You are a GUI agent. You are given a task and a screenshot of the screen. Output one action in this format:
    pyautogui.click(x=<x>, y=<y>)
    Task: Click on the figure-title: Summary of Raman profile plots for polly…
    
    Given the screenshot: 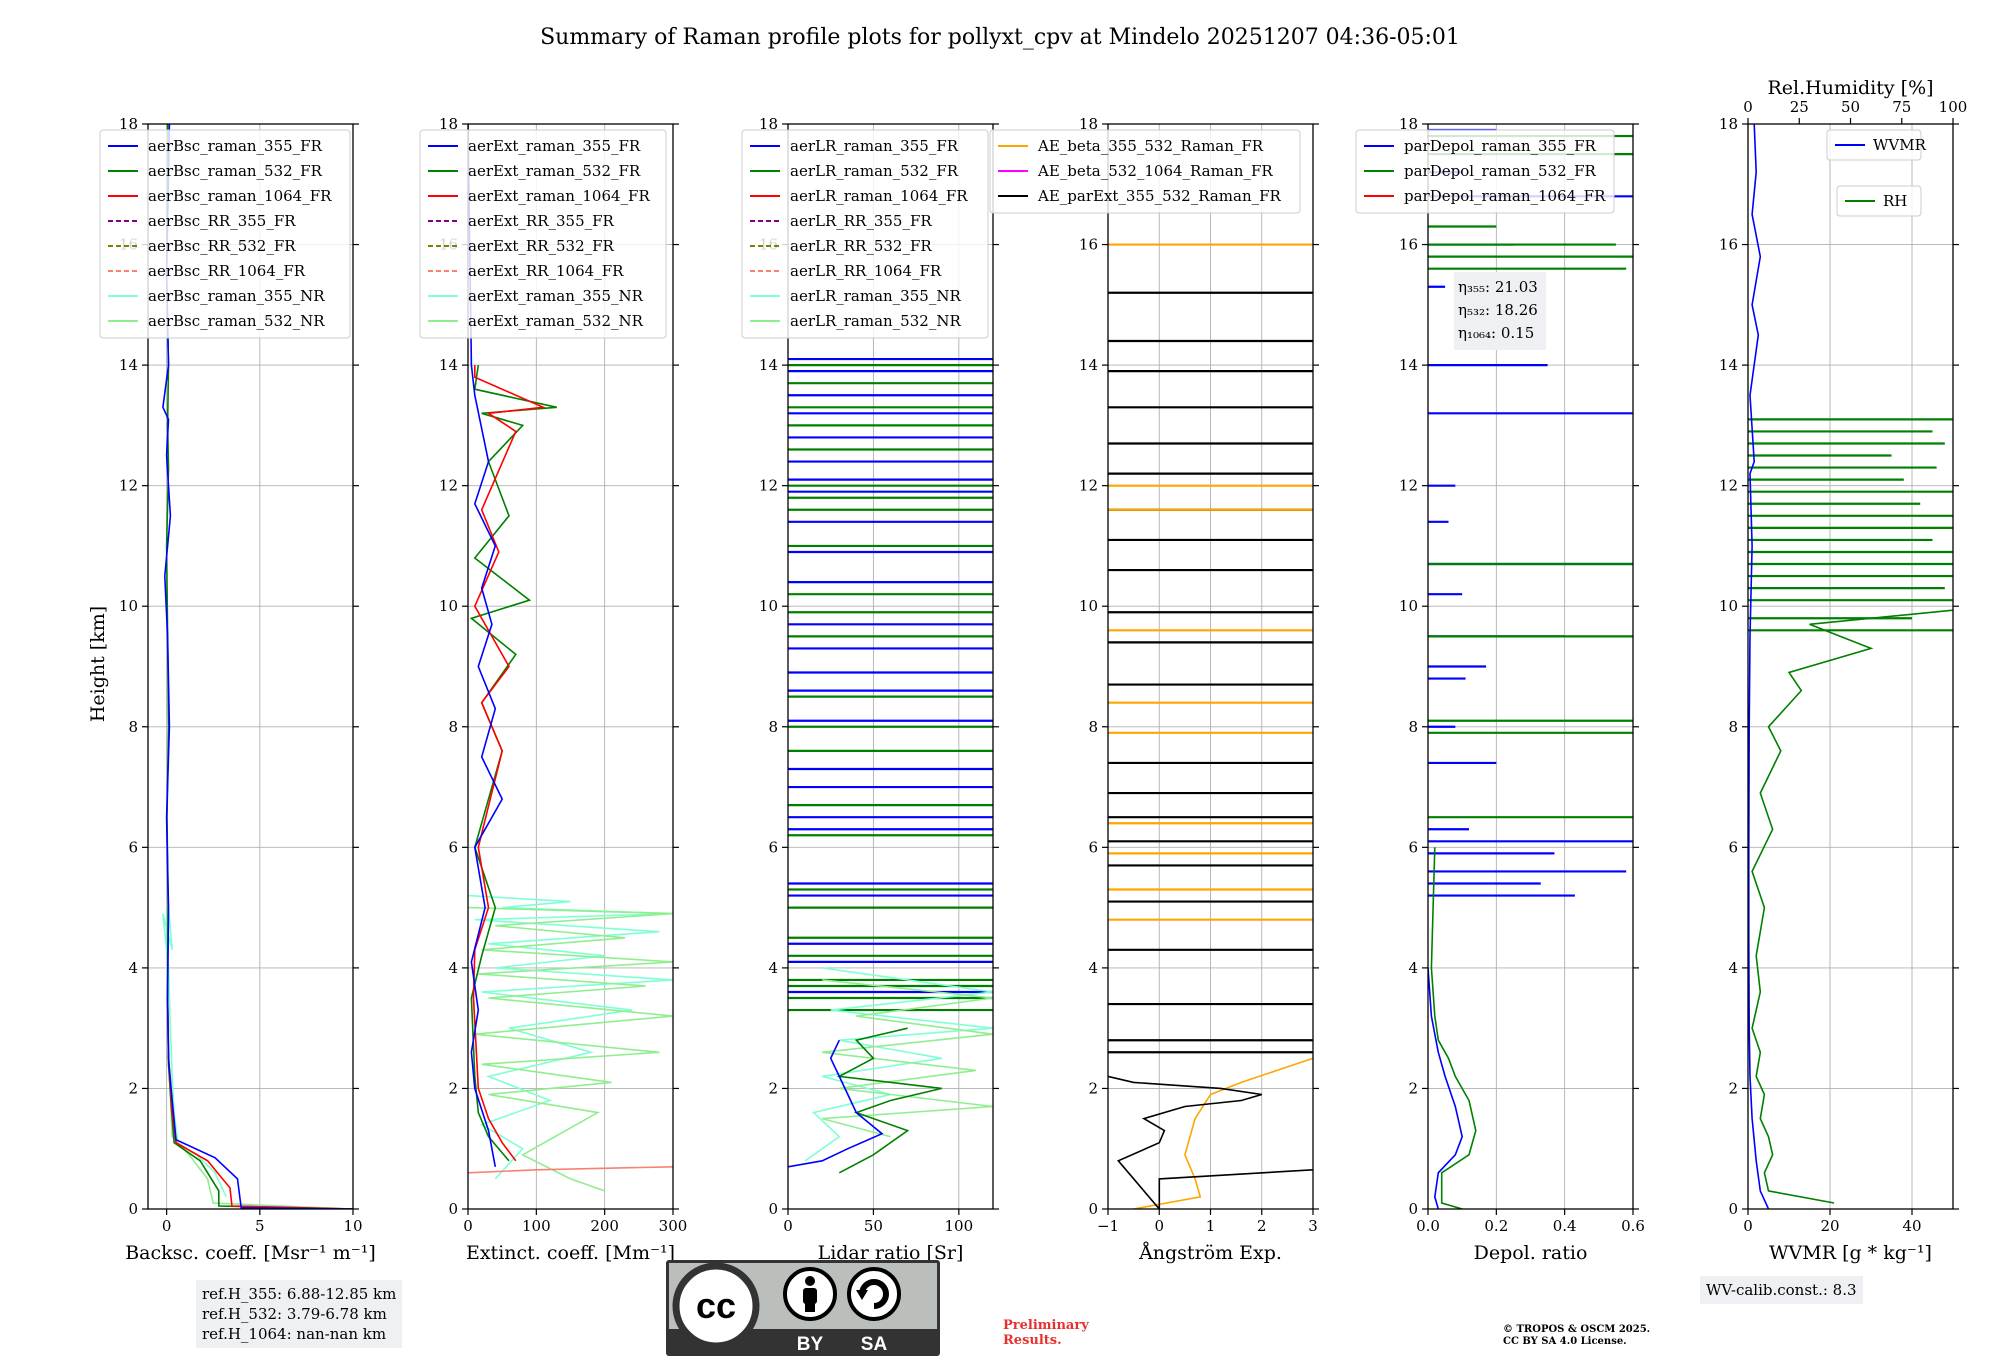 What is the action you would take?
    pyautogui.click(x=1000, y=37)
    